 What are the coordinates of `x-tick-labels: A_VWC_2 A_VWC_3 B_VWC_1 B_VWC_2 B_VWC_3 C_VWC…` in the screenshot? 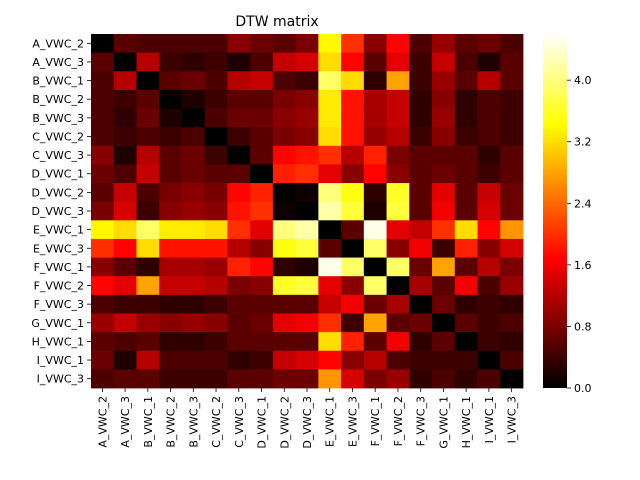 It's located at (307, 418).